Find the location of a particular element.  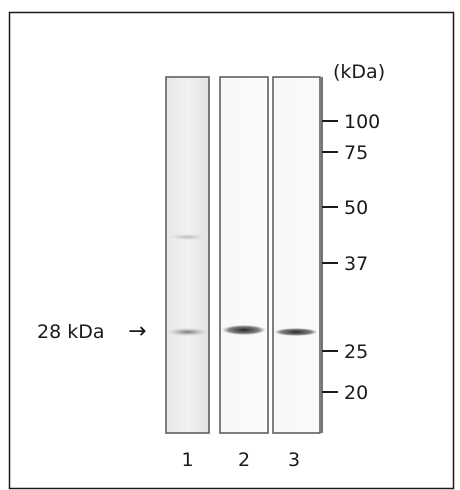

lane-number: 2 is located at coordinates (244, 460).